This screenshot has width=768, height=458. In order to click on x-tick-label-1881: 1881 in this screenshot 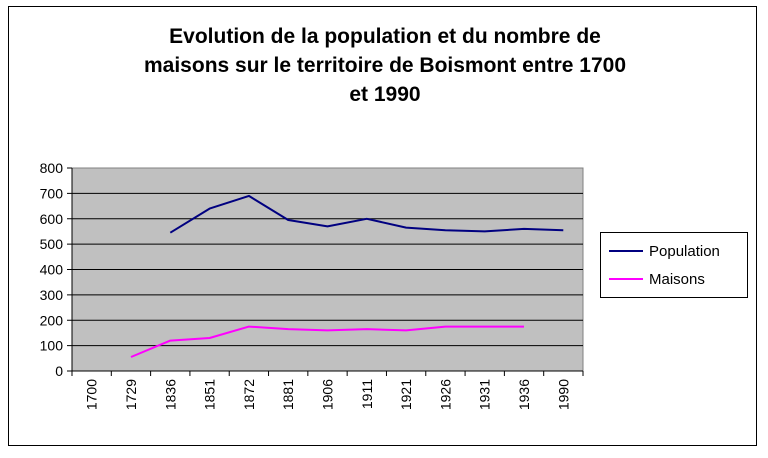, I will do `click(288, 394)`.